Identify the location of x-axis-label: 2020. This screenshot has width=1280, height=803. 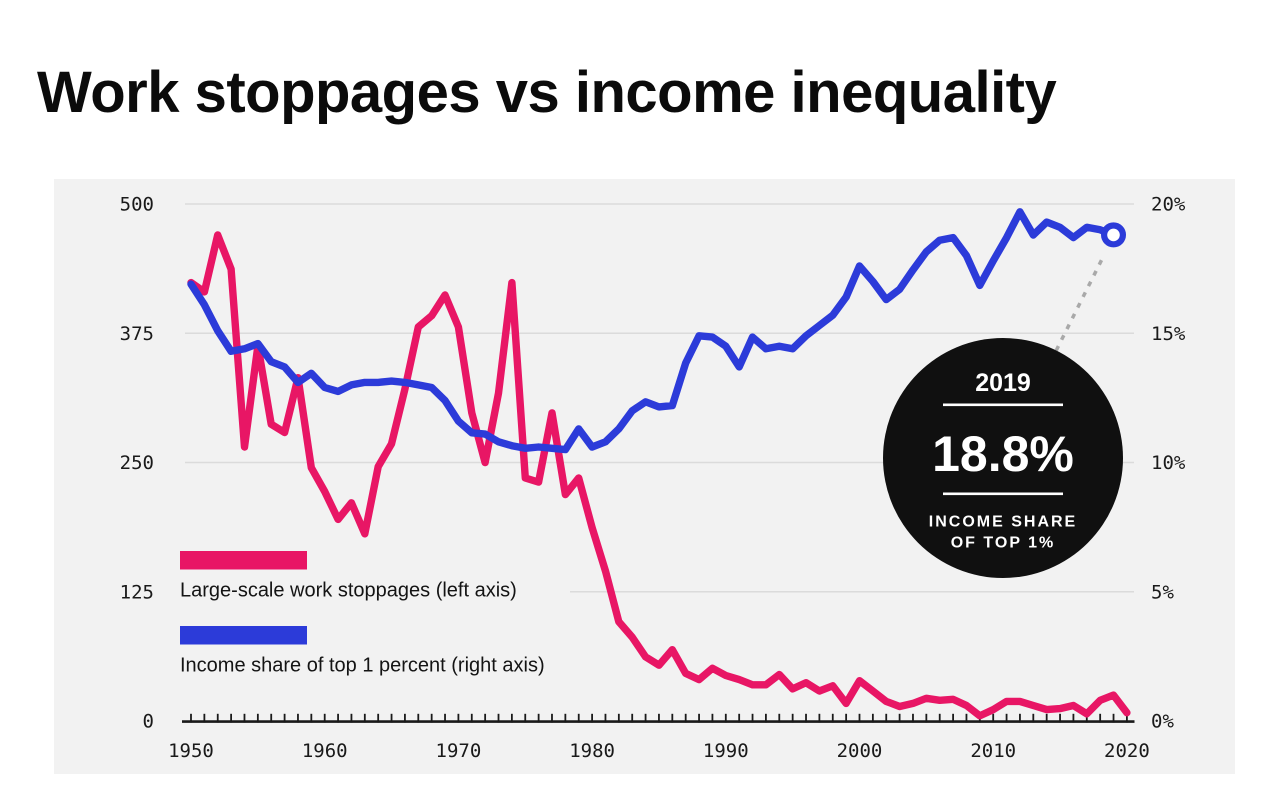
(1127, 751).